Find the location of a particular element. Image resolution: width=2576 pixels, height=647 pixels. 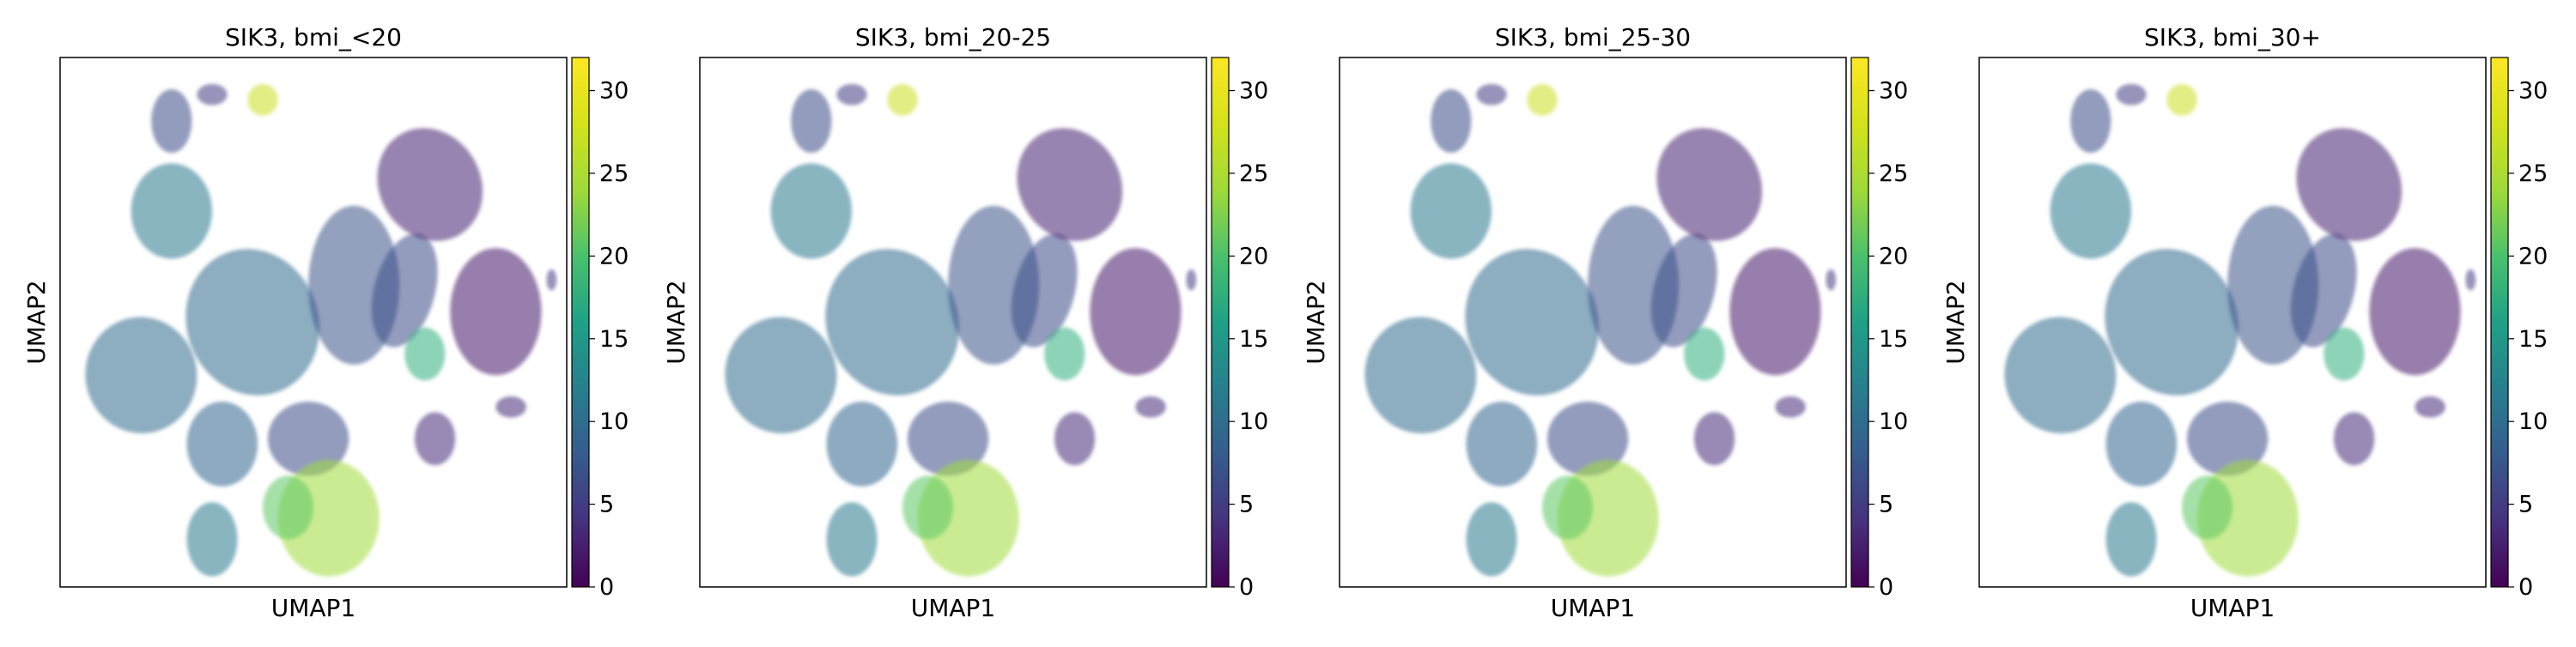

panel-title: SIK3, bmi_25-30 is located at coordinates (1593, 37).